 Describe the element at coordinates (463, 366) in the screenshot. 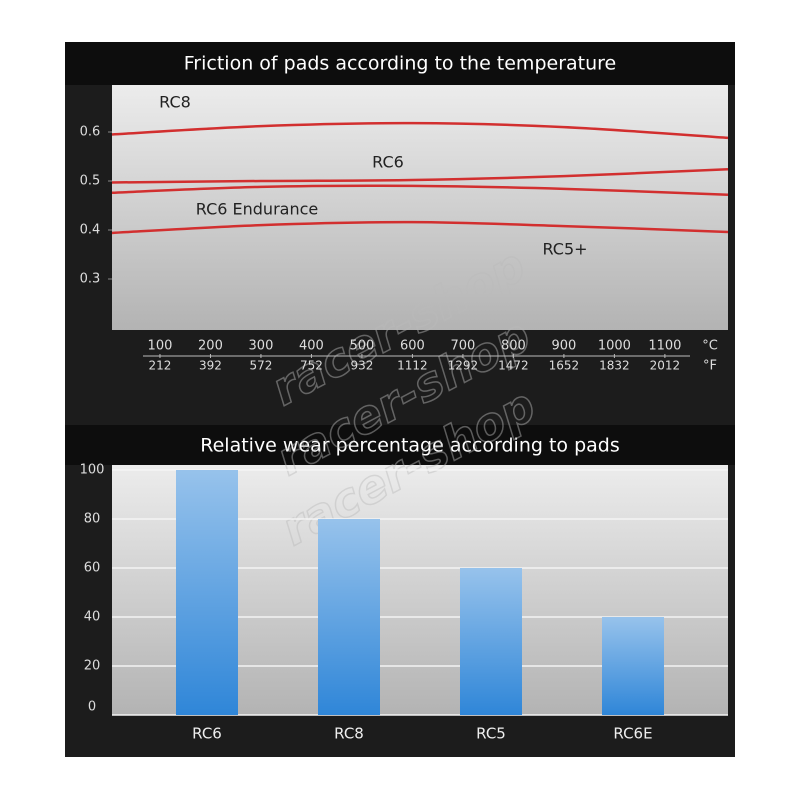

I see `x2-tick-label: 1292` at that location.